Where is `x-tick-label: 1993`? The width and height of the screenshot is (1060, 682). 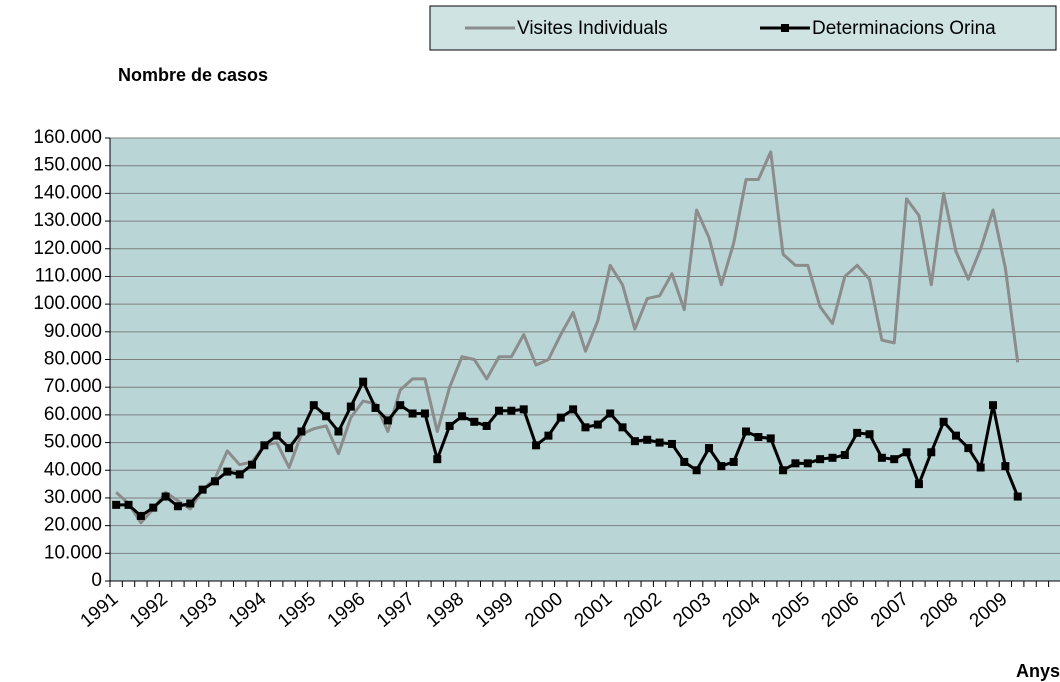 x-tick-label: 1993 is located at coordinates (198, 610).